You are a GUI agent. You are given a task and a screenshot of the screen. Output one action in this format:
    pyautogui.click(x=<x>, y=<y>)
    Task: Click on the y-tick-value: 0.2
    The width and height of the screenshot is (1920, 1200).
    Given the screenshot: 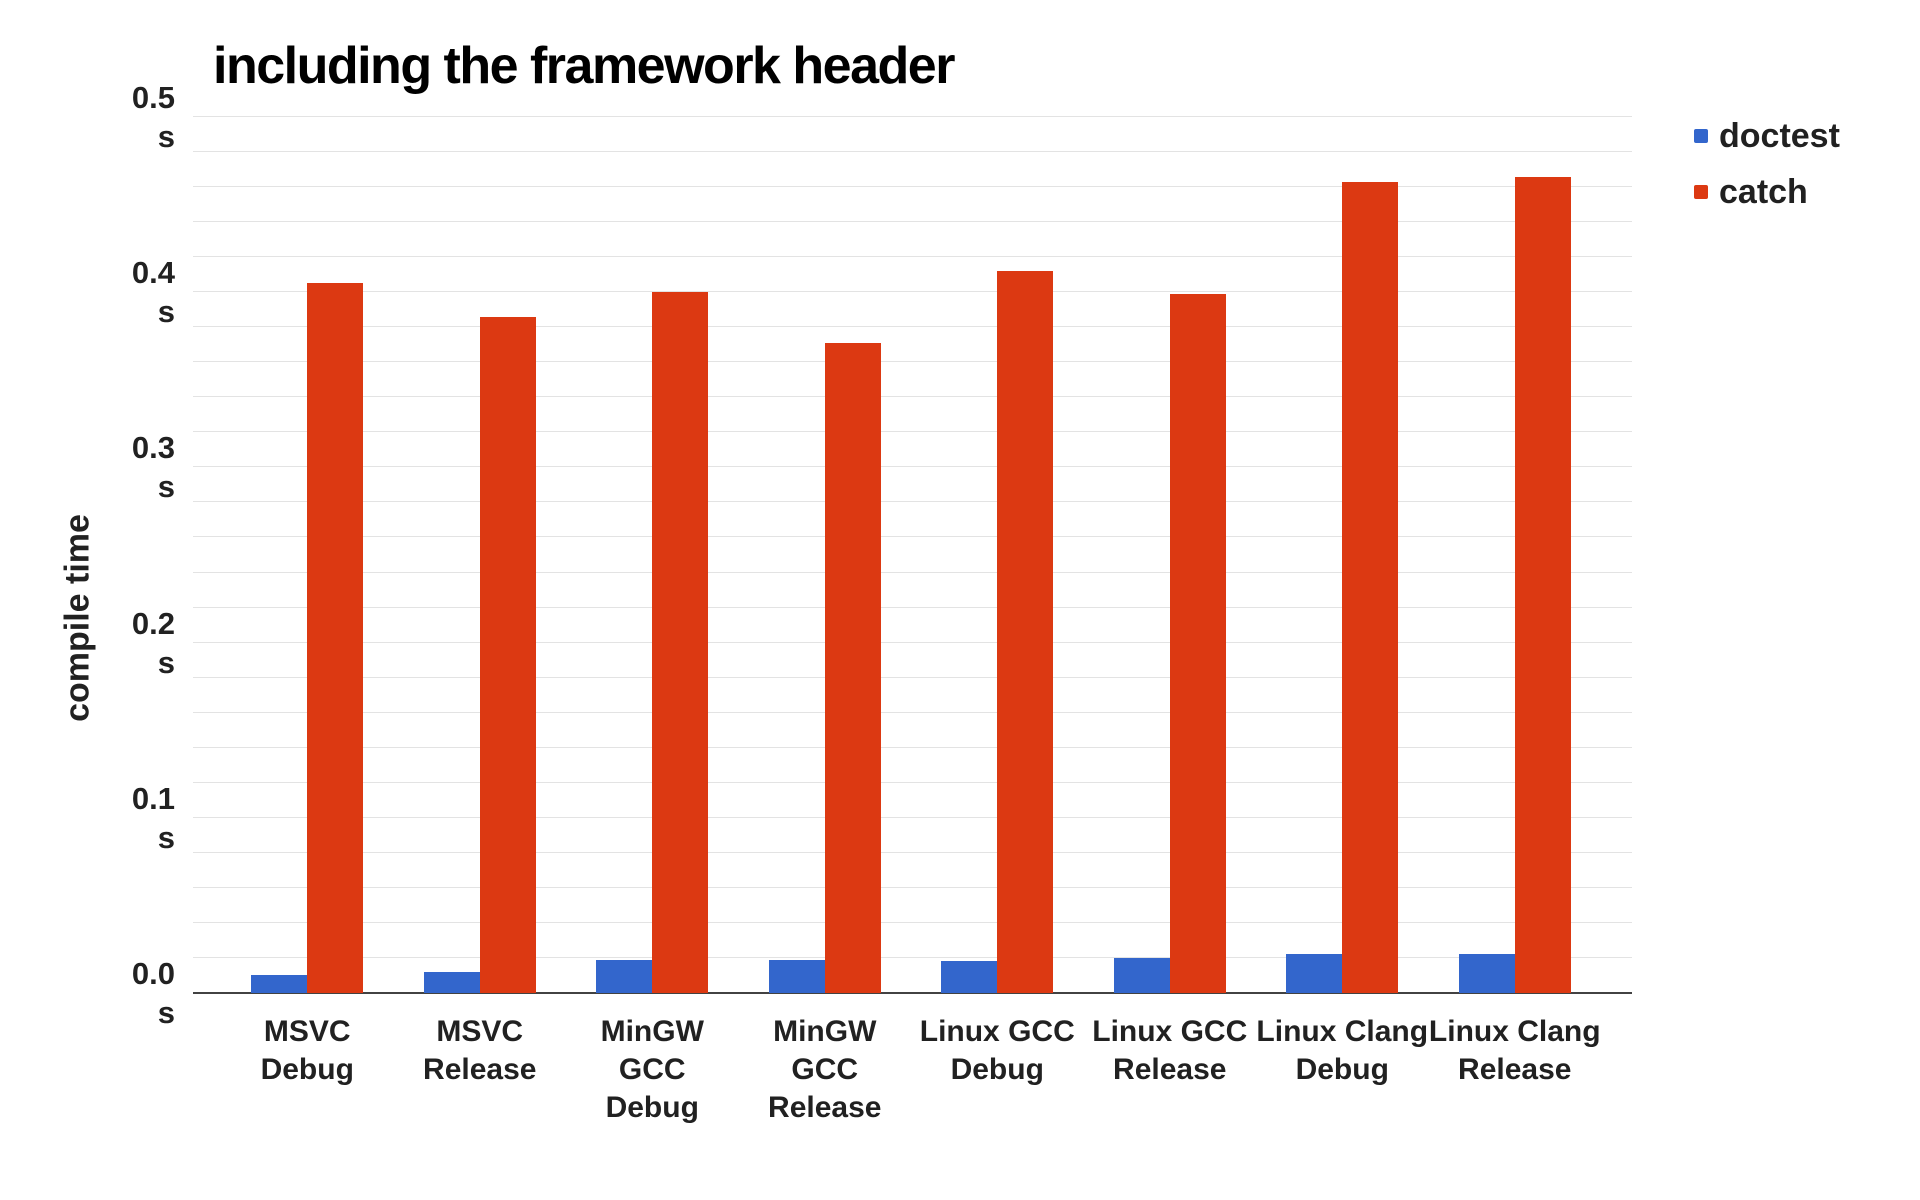 What is the action you would take?
    pyautogui.click(x=153, y=623)
    